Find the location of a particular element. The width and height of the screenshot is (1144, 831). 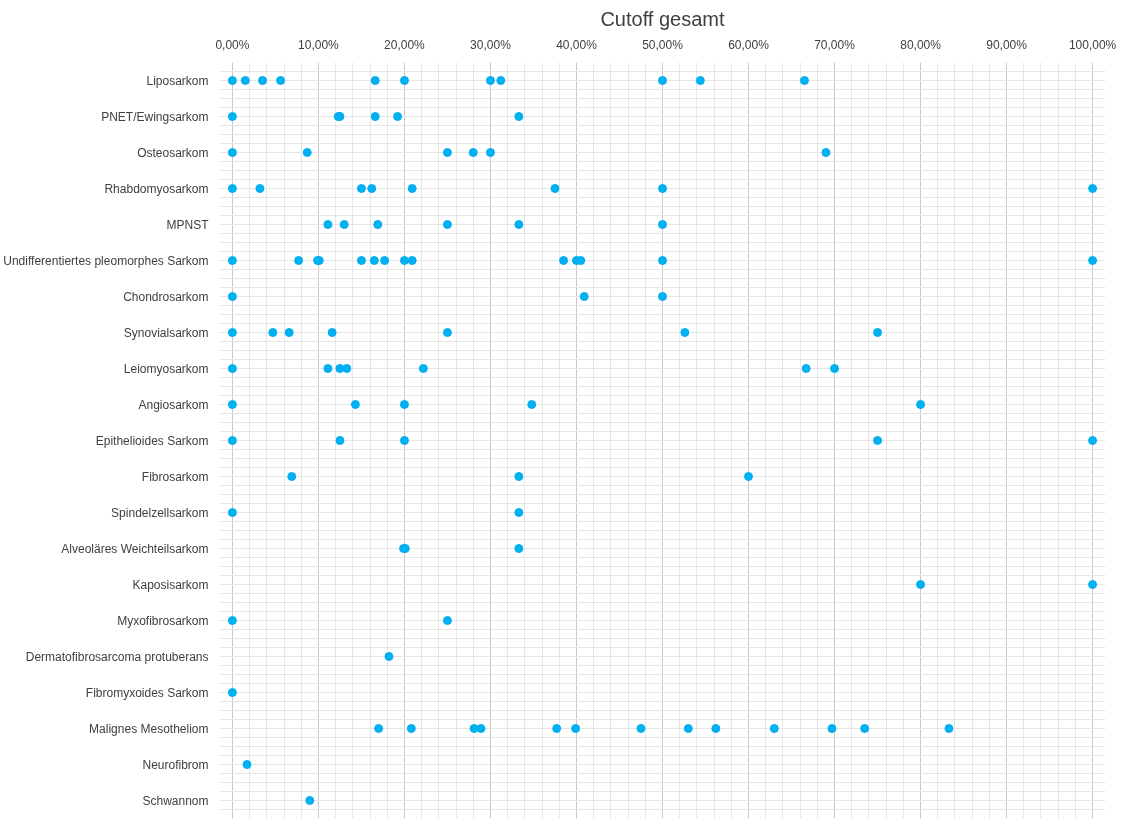

y-tick-label: Liposarkom is located at coordinates (177, 80).